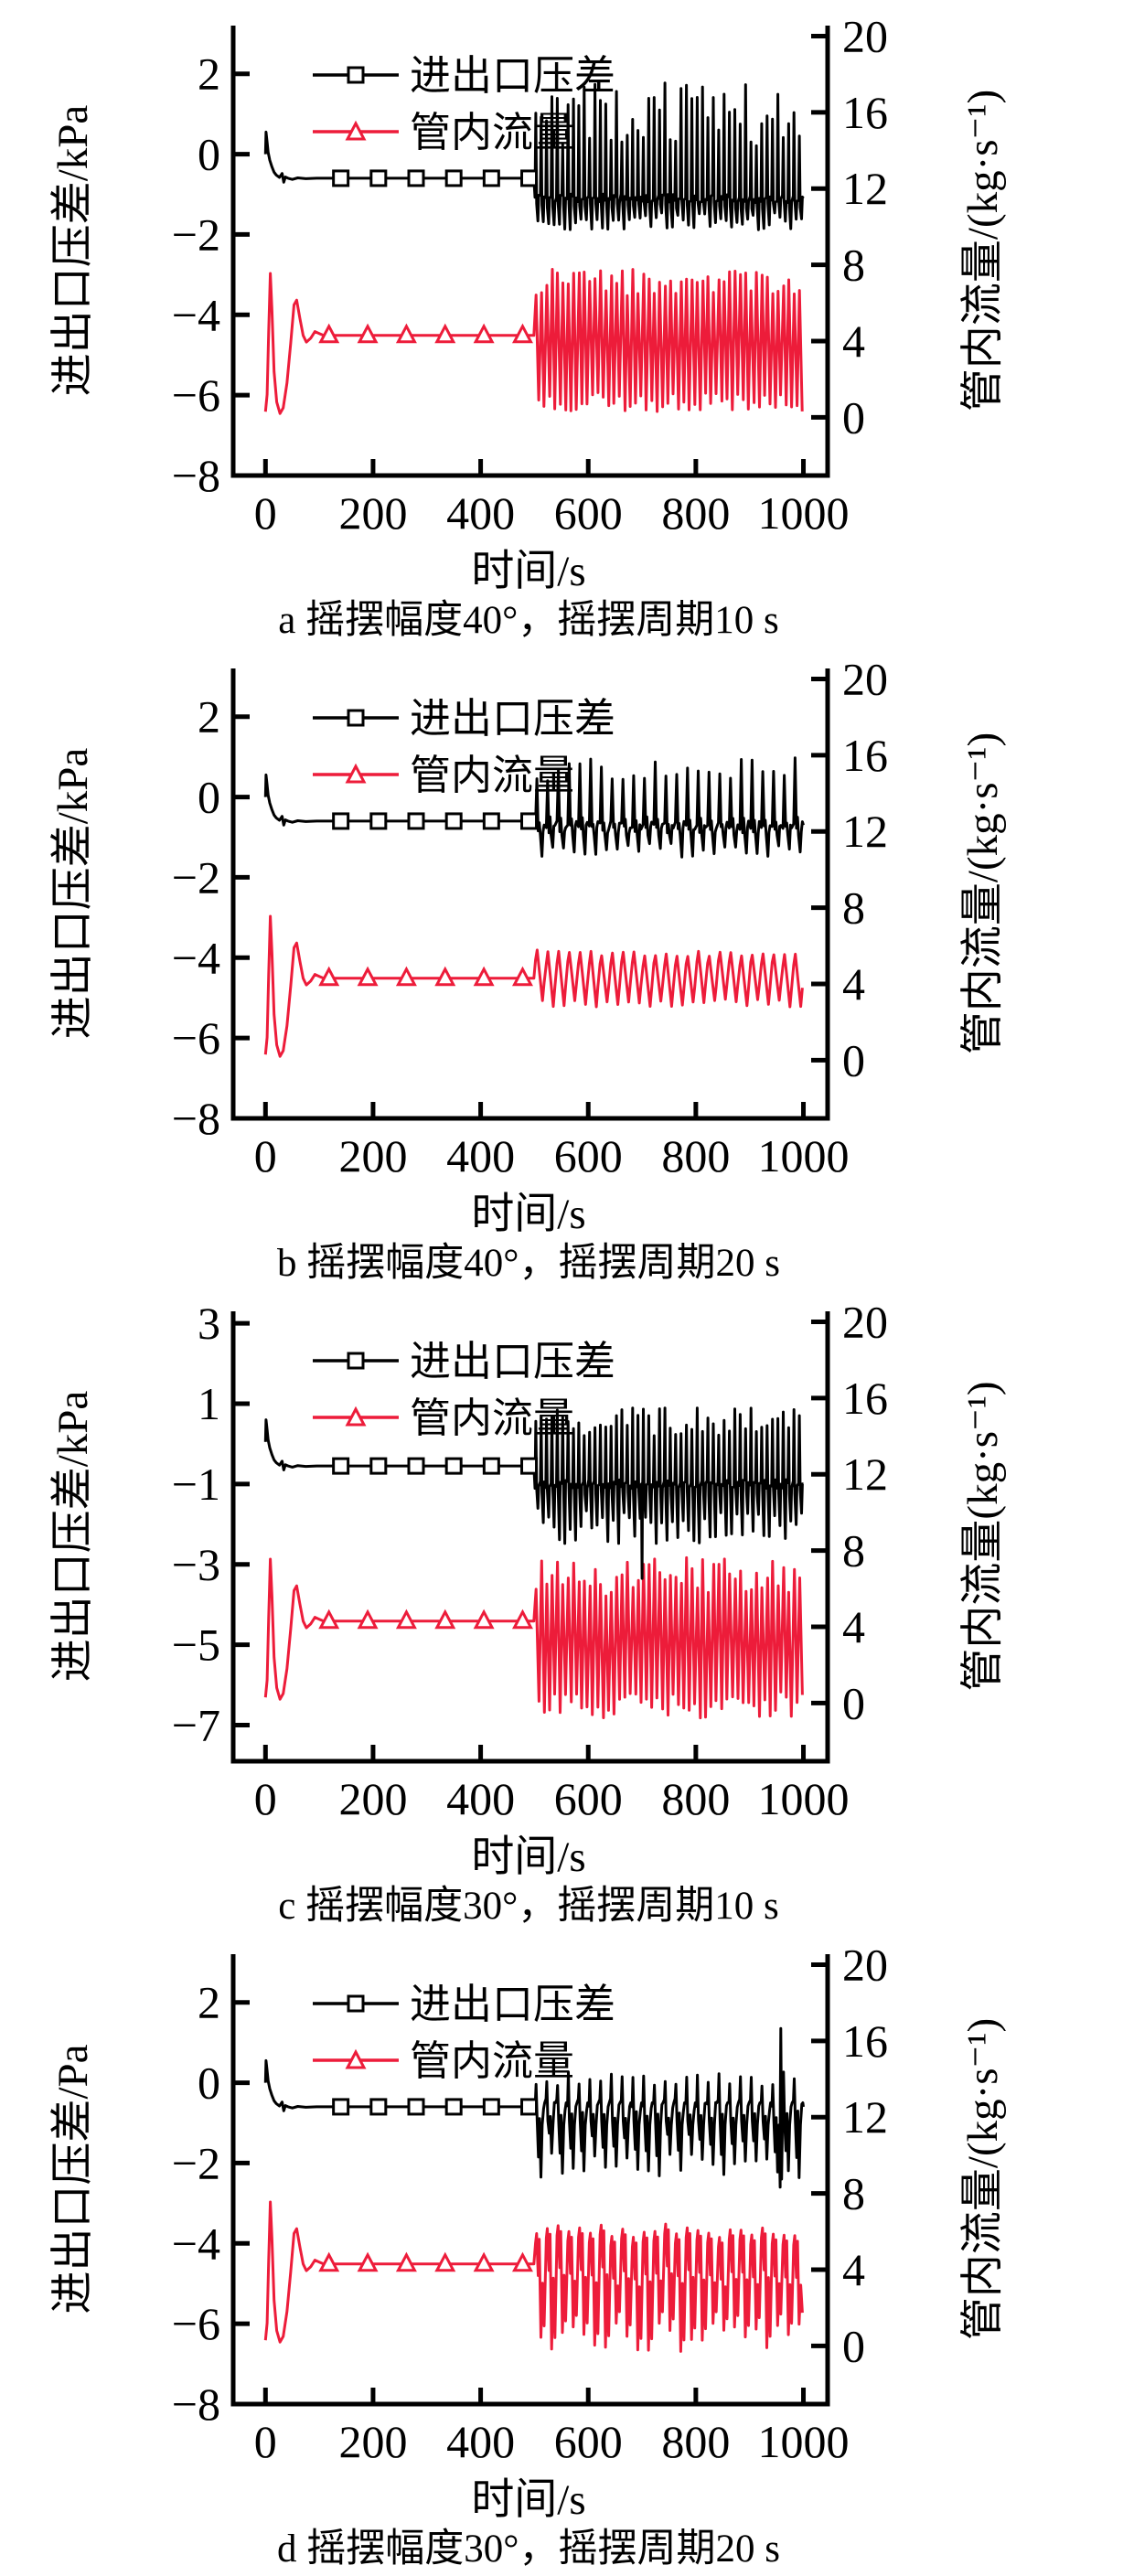 This screenshot has height=2576, width=1123. I want to click on y-right-axis-label-a: 管内流量/(kg·s⁻¹), so click(983, 251).